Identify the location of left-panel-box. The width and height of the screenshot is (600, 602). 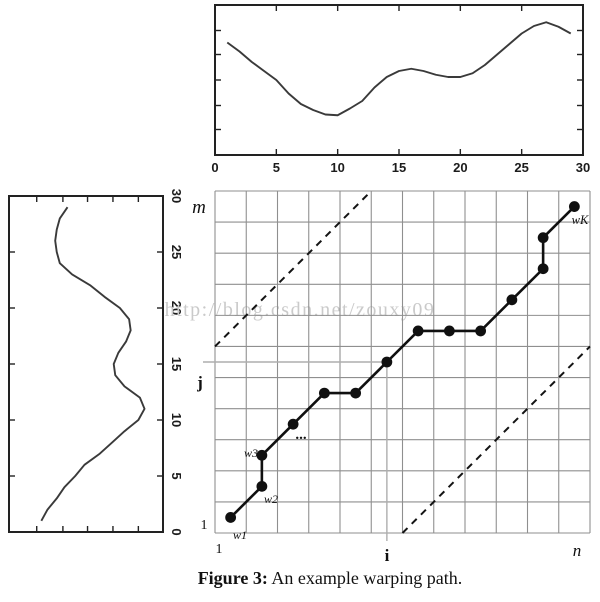
(86, 364).